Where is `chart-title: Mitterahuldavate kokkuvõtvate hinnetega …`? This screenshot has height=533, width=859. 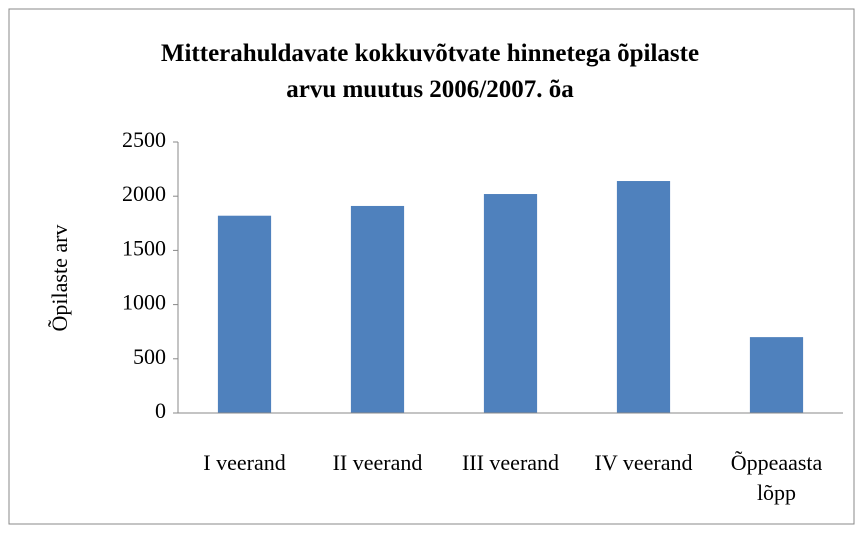
chart-title: Mitterahuldavate kokkuvõtvate hinnetega … is located at coordinates (430, 71).